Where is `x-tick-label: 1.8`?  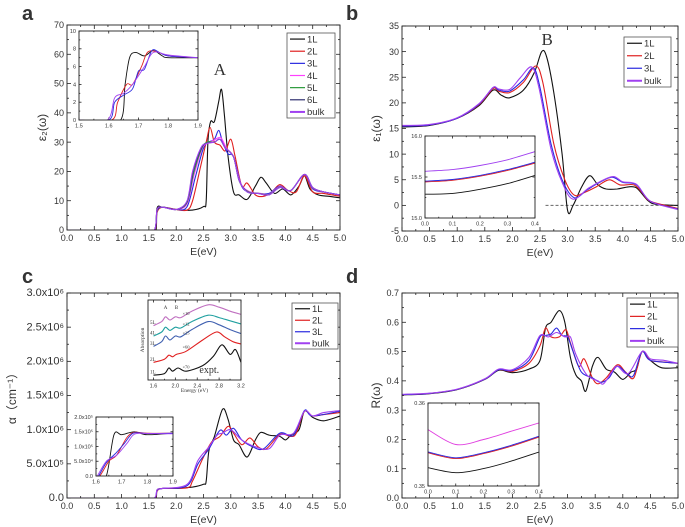
x-tick-label: 1.8 is located at coordinates (168, 127).